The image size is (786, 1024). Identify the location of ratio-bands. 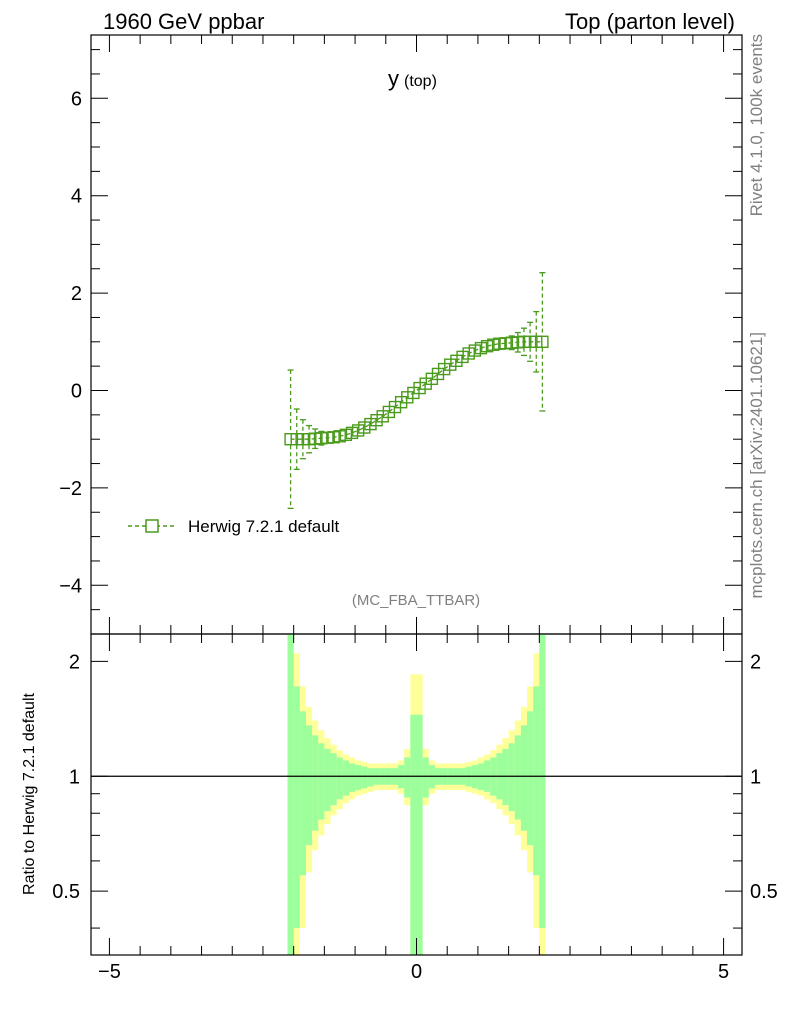
(416, 794).